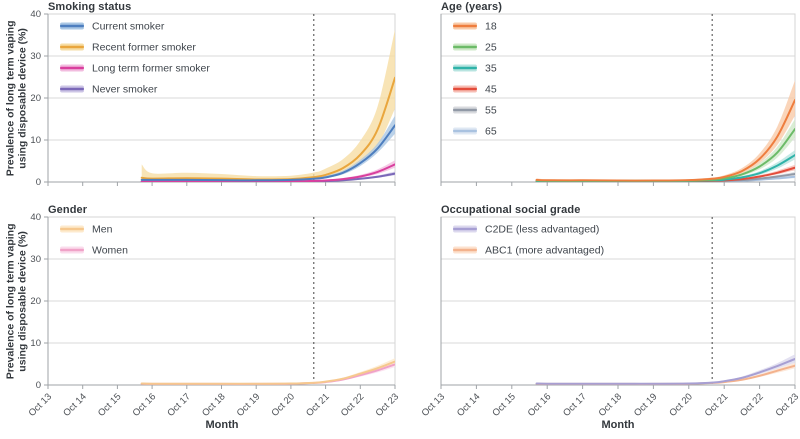 The width and height of the screenshot is (800, 439). Describe the element at coordinates (267, 172) in the screenshot. I see `series-line-long-term-former-smoker` at that location.